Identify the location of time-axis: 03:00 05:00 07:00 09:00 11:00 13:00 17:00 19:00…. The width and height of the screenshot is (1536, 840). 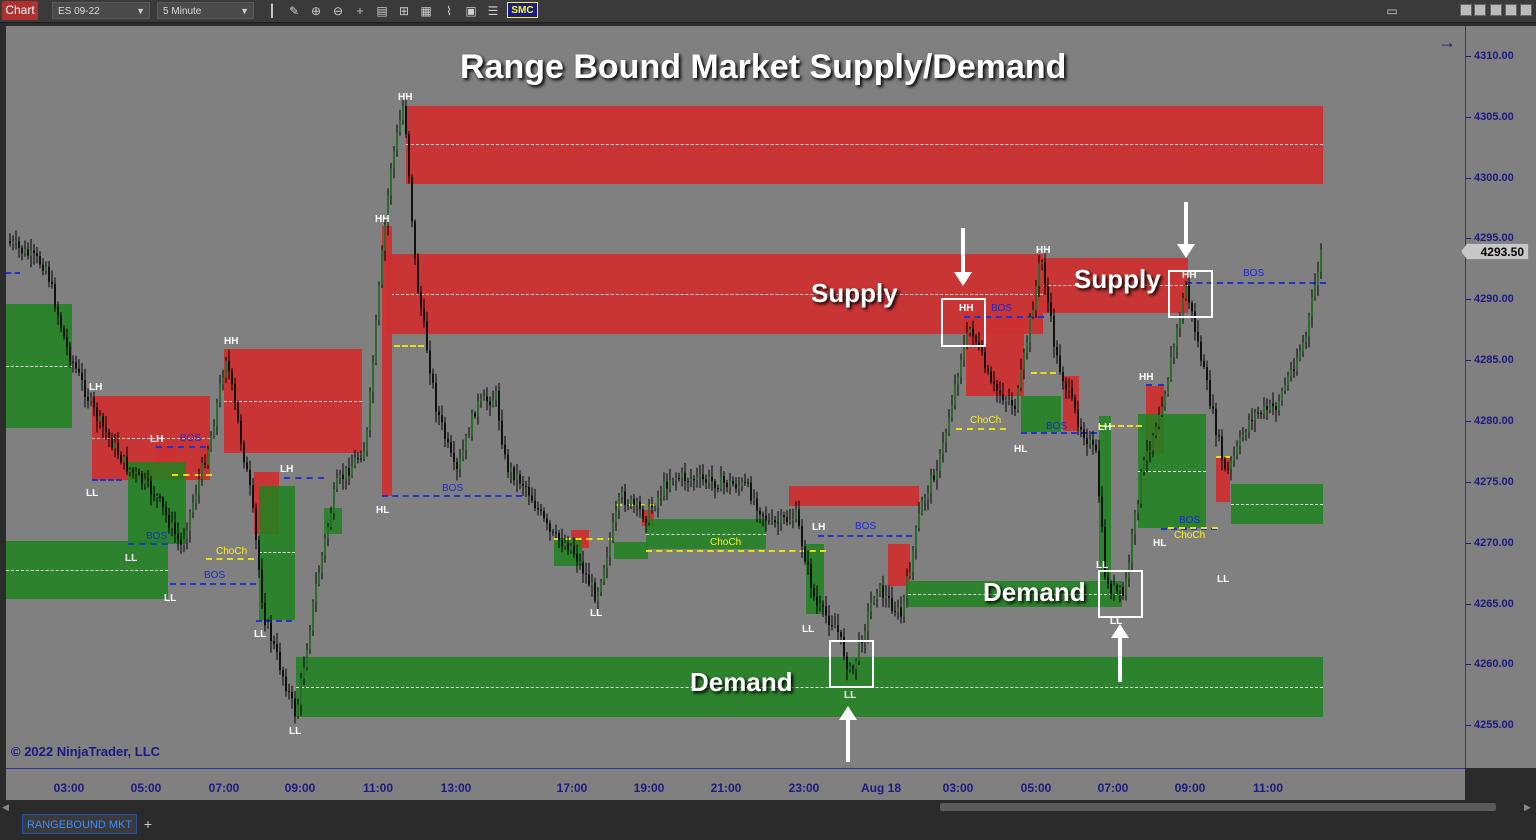
(735, 784).